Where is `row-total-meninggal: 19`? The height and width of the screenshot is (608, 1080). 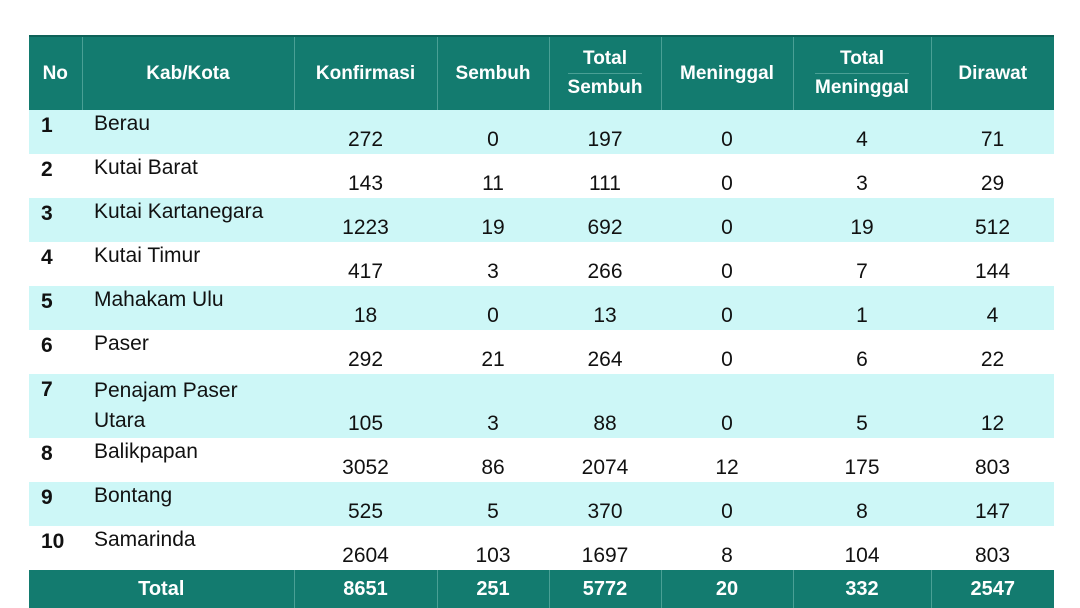
row-total-meninggal: 19 is located at coordinates (862, 220).